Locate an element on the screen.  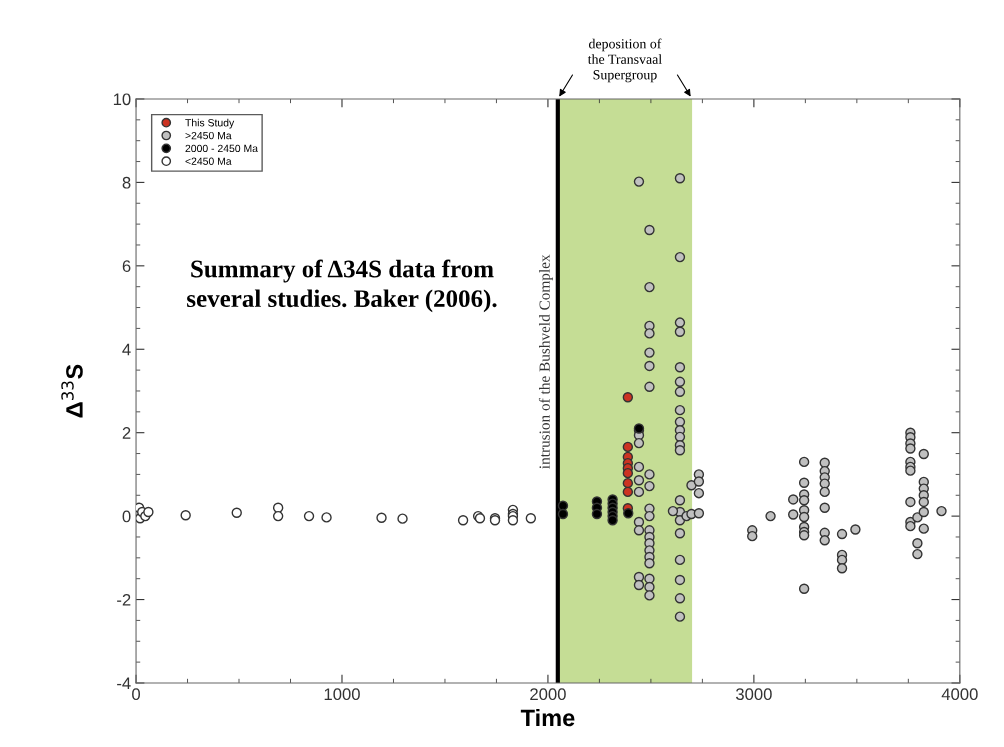
legend-label: >2450 Ma is located at coordinates (208, 135).